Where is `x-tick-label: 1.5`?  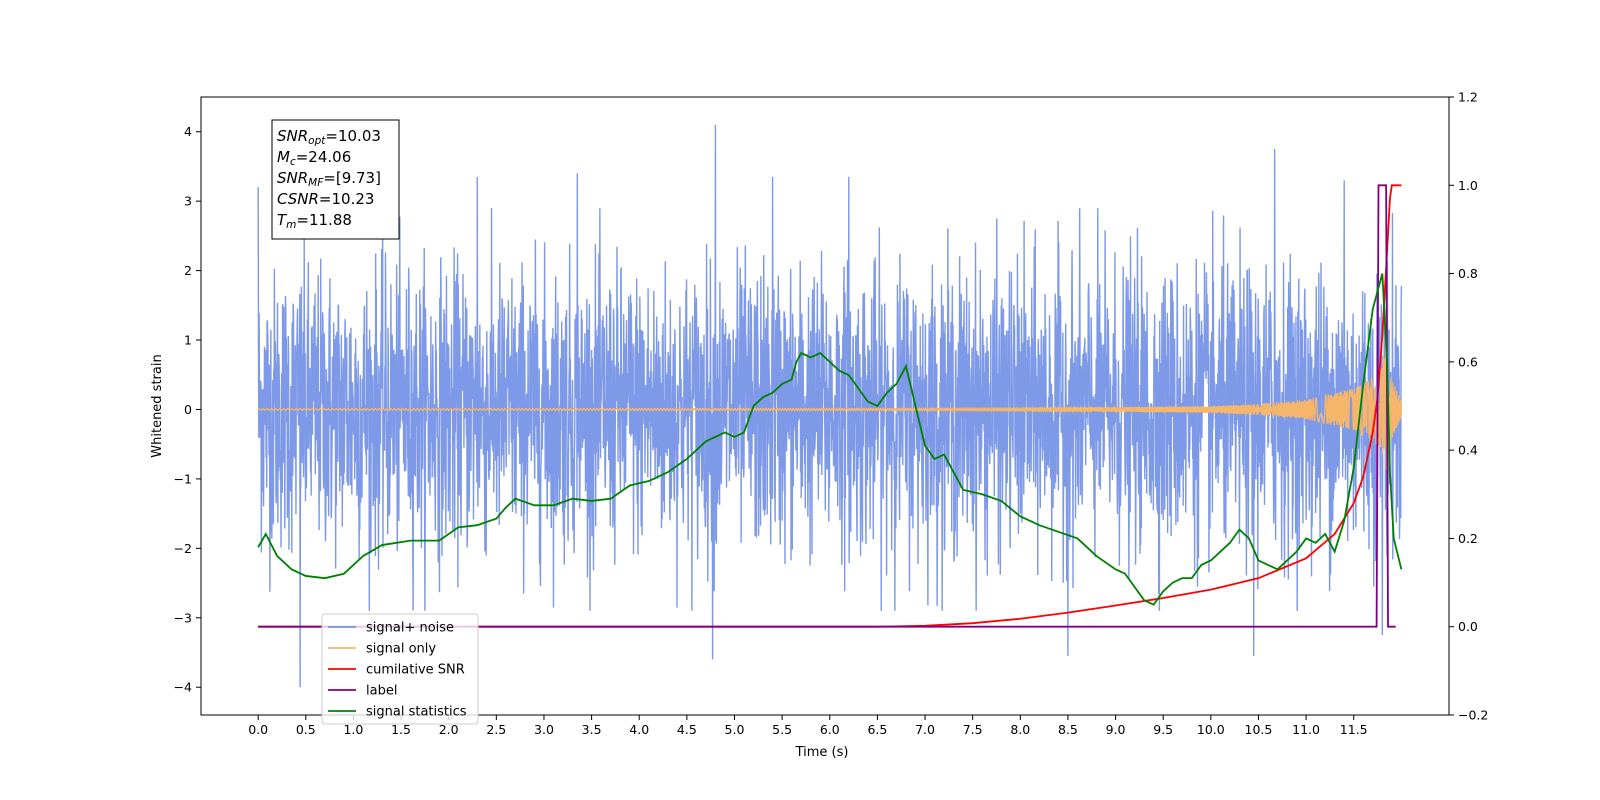 x-tick-label: 1.5 is located at coordinates (401, 729).